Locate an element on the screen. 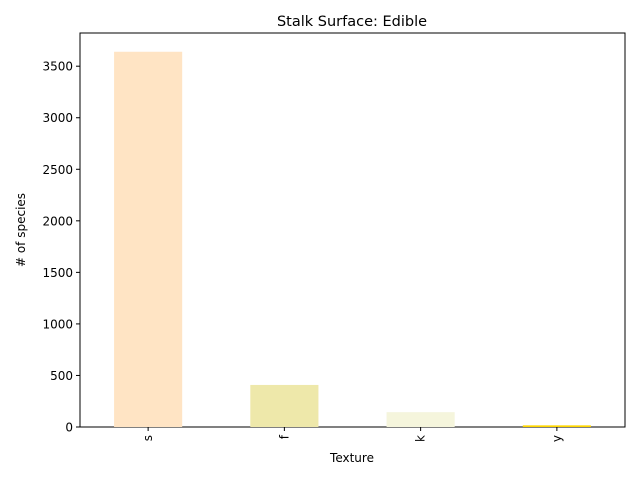  y-tick-label-0: 0 is located at coordinates (69, 428).